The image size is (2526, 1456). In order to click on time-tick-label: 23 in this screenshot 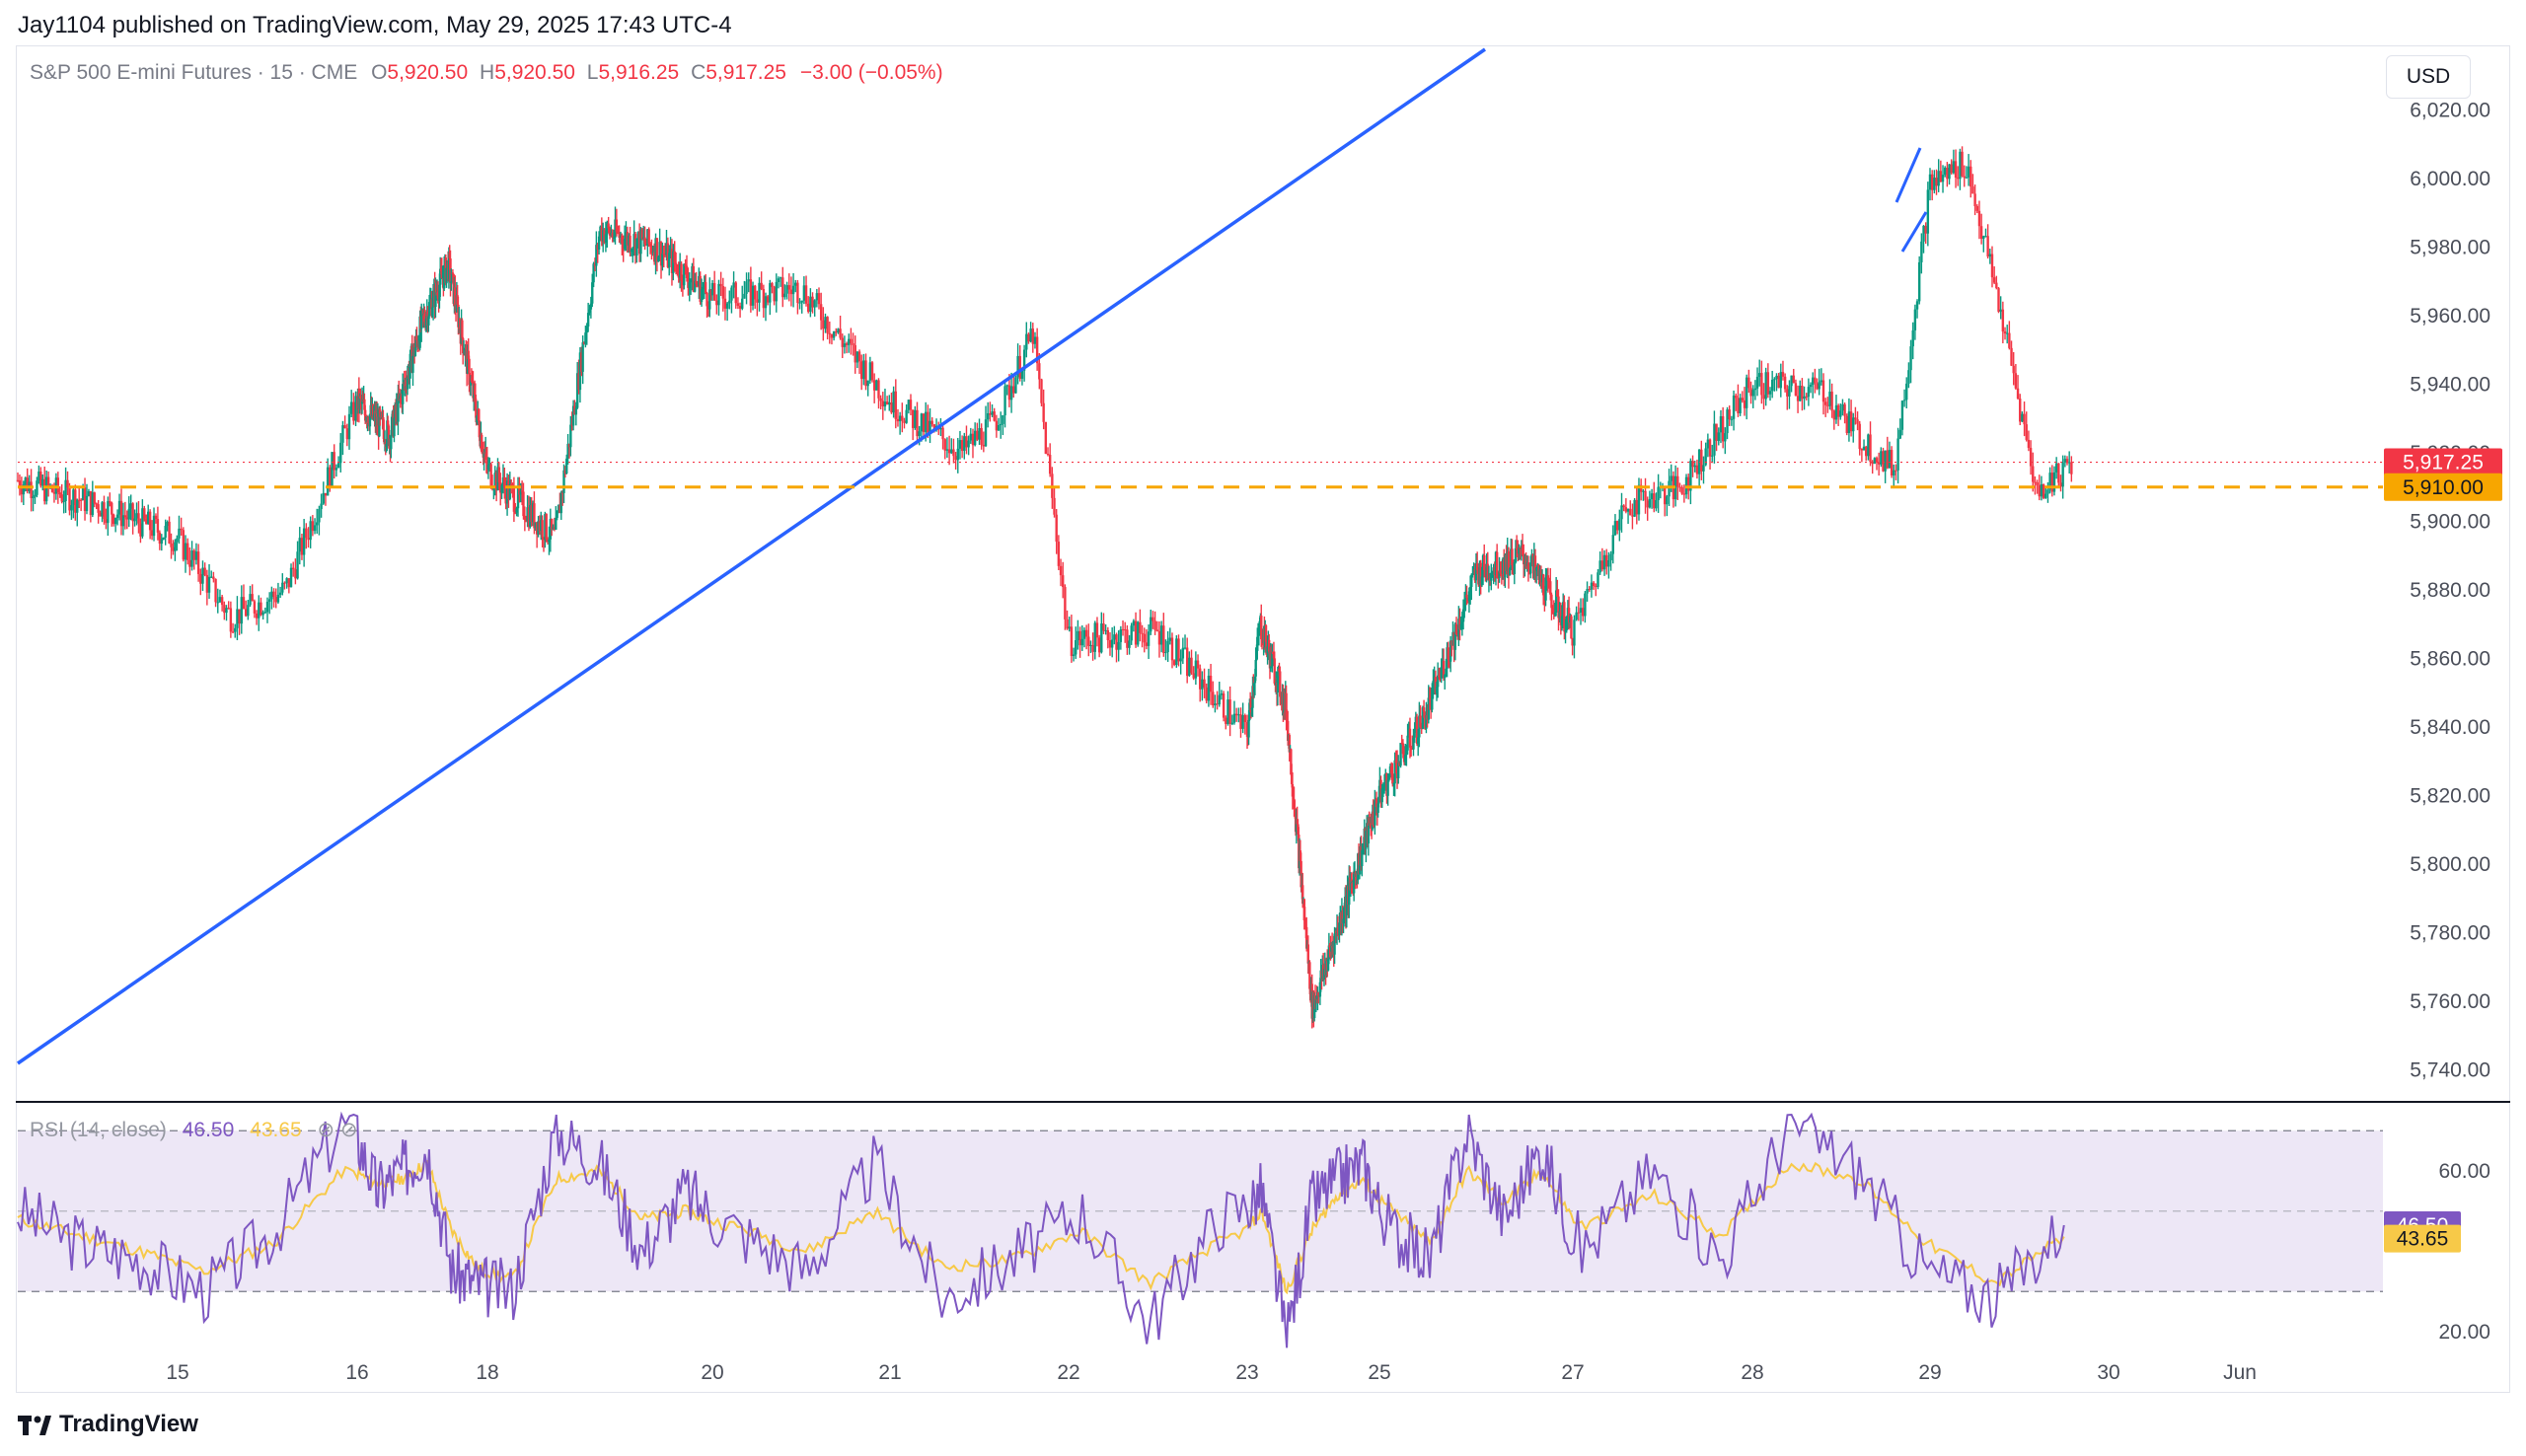, I will do `click(1246, 1372)`.